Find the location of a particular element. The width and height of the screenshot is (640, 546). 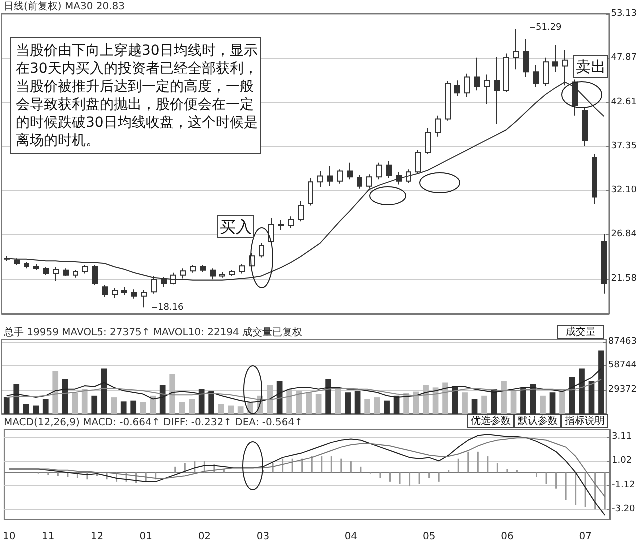

line-series is located at coordinates (304, 389).